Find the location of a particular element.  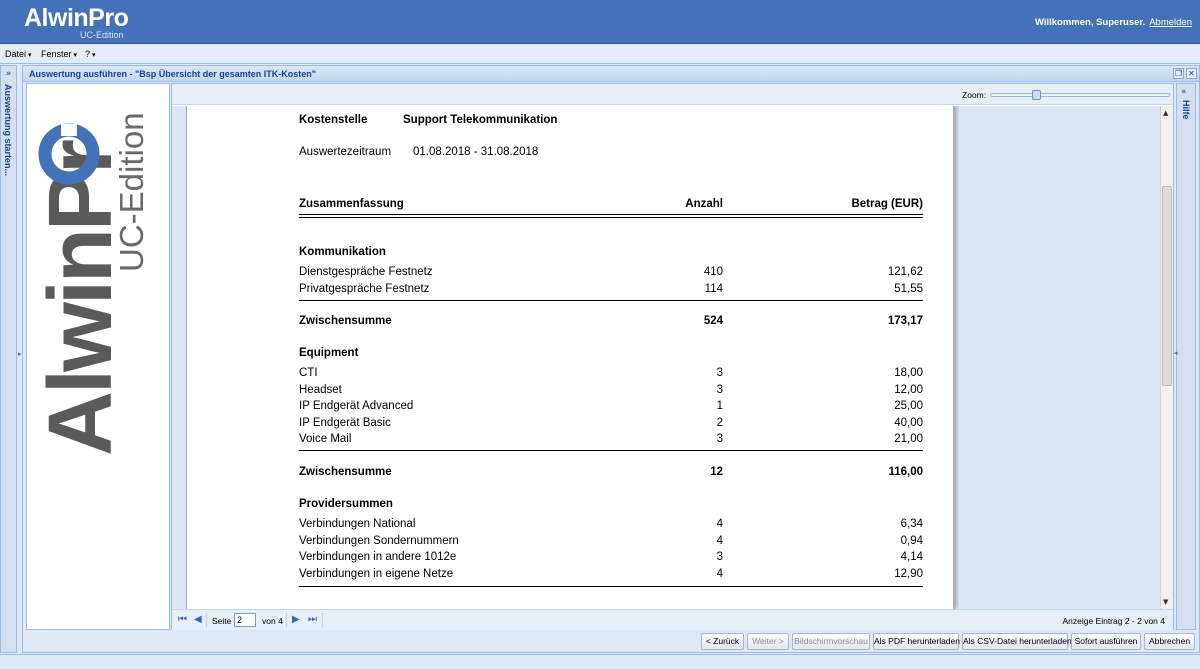

expand-left-icon: « is located at coordinates (1184, 92).